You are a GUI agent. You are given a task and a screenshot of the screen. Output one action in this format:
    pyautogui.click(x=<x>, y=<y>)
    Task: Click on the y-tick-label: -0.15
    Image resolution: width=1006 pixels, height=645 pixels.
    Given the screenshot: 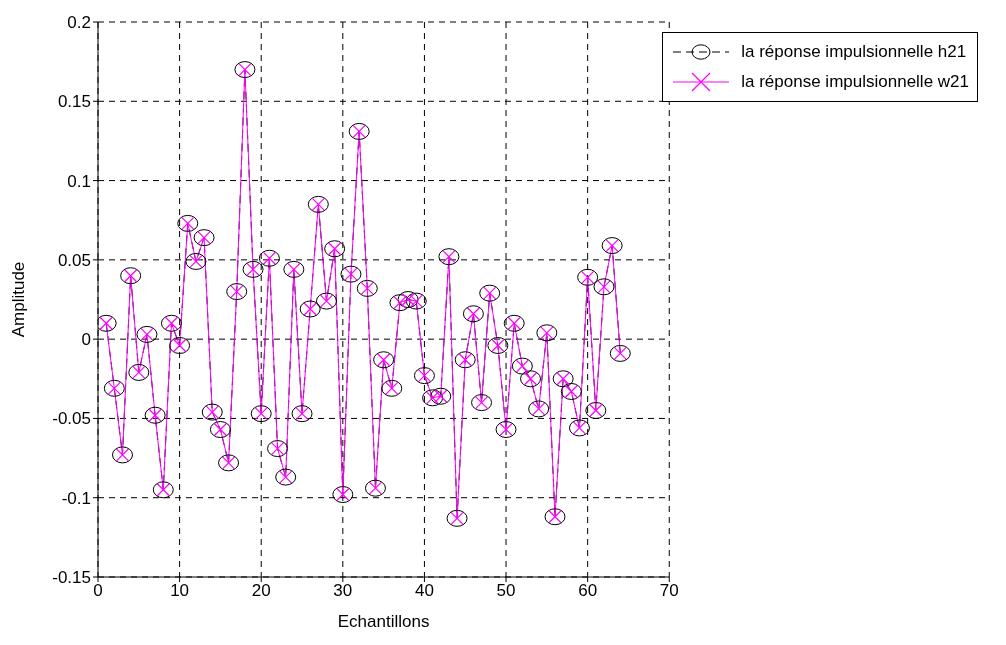 What is the action you would take?
    pyautogui.click(x=71, y=578)
    